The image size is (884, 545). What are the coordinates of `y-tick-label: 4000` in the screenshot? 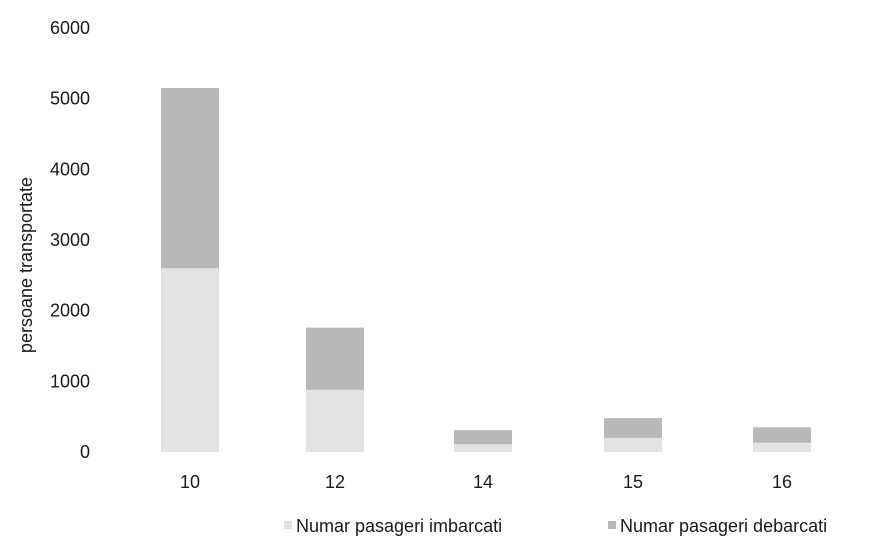 It's located at (70, 169).